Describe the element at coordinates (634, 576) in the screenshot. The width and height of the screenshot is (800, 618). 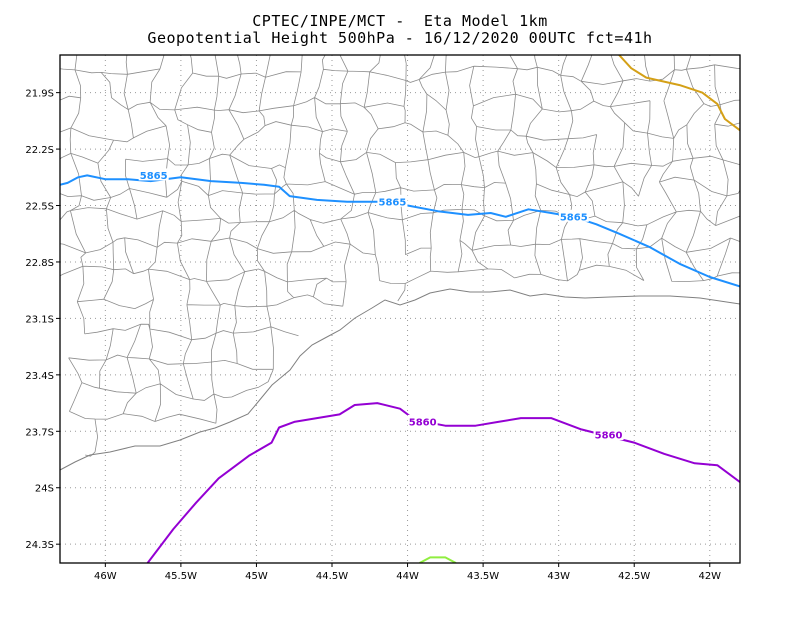
I see `lon-tick-label: 42.5W` at that location.